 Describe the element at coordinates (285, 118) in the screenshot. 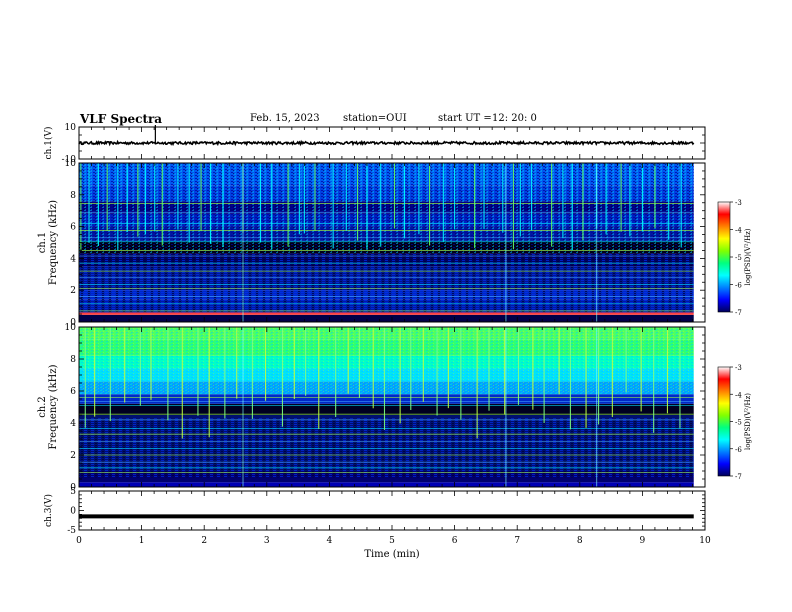

I see `date-label: Feb. 15, 2023` at that location.